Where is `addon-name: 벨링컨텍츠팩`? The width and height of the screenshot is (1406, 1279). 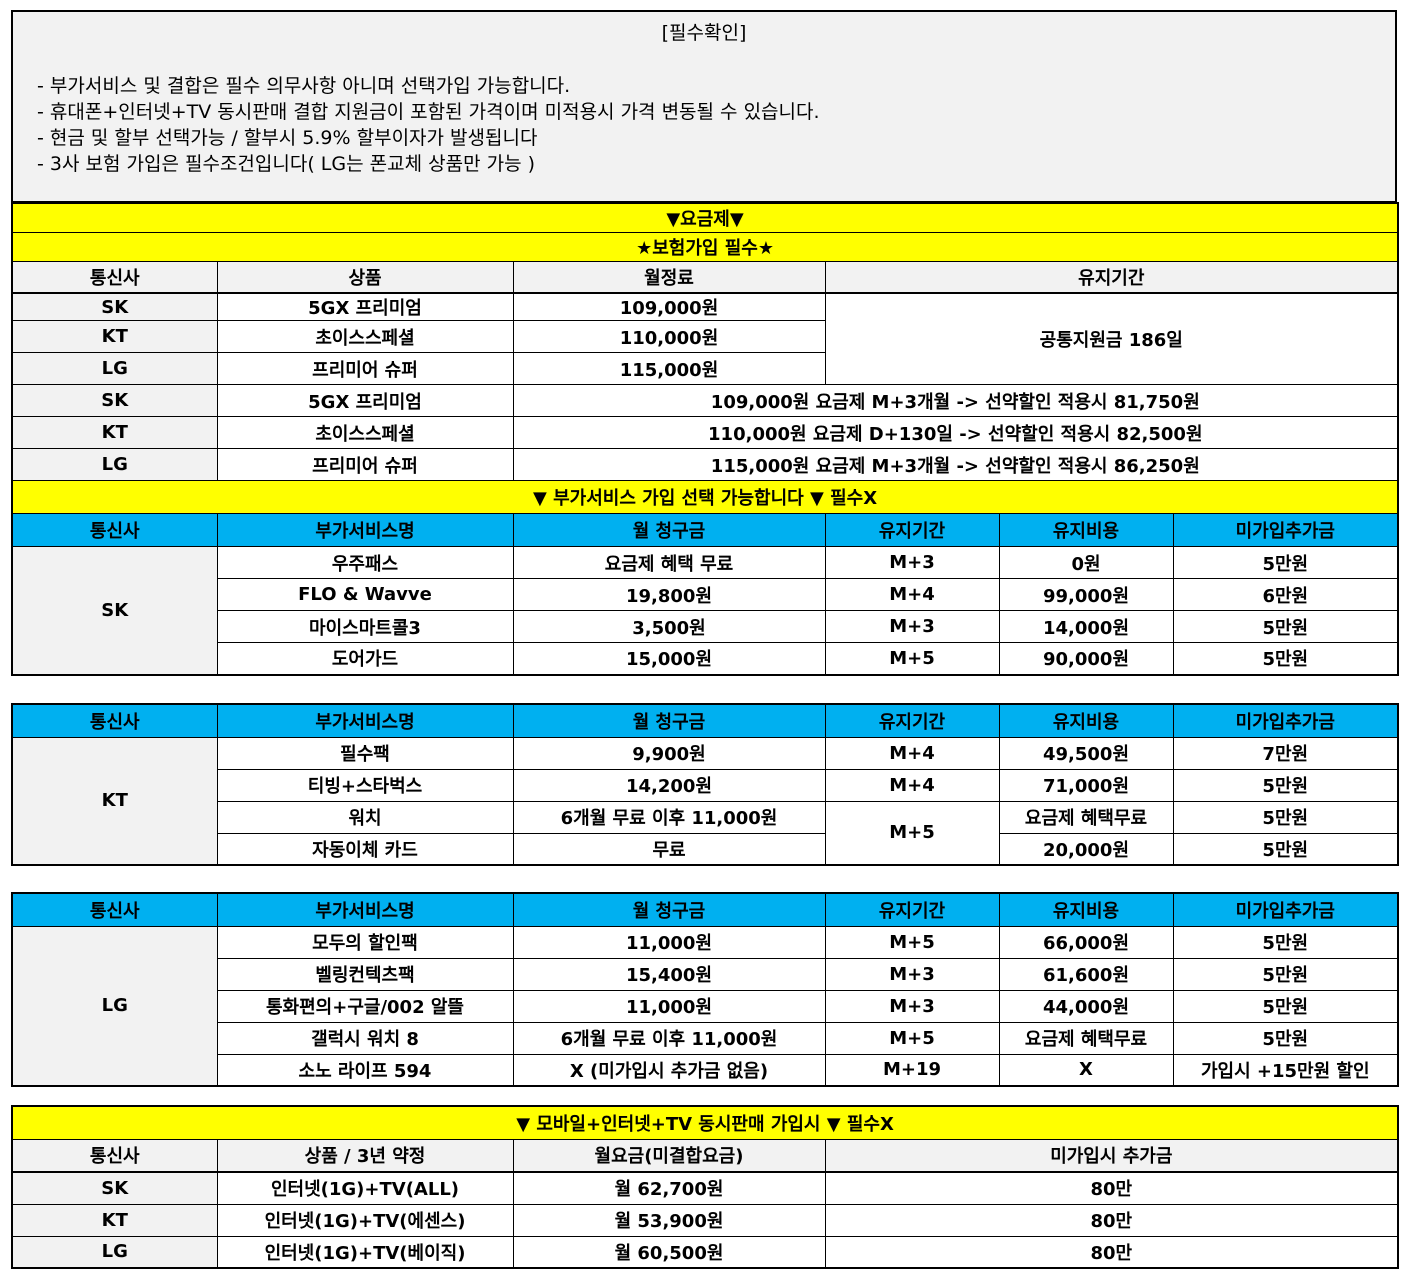
addon-name: 벨링컨텍츠팩 is located at coordinates (365, 974).